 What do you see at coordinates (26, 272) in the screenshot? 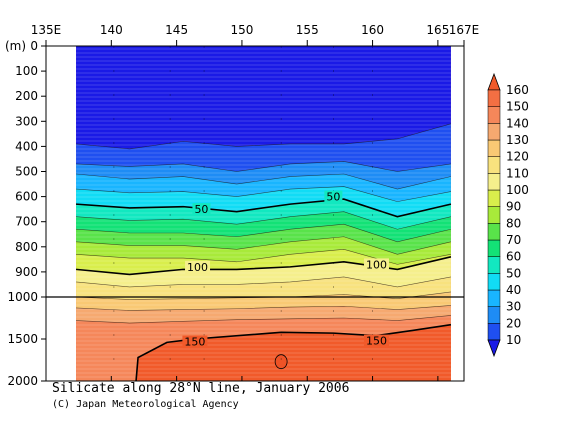
I see `y-tick-label: 900` at bounding box center [26, 272].